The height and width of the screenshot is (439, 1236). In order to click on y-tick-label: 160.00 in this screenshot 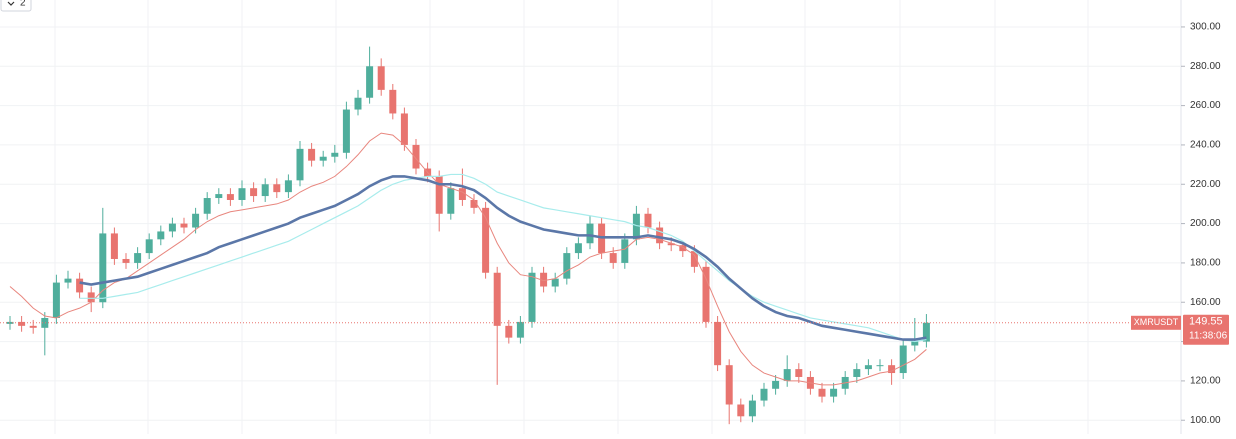, I will do `click(1205, 302)`.